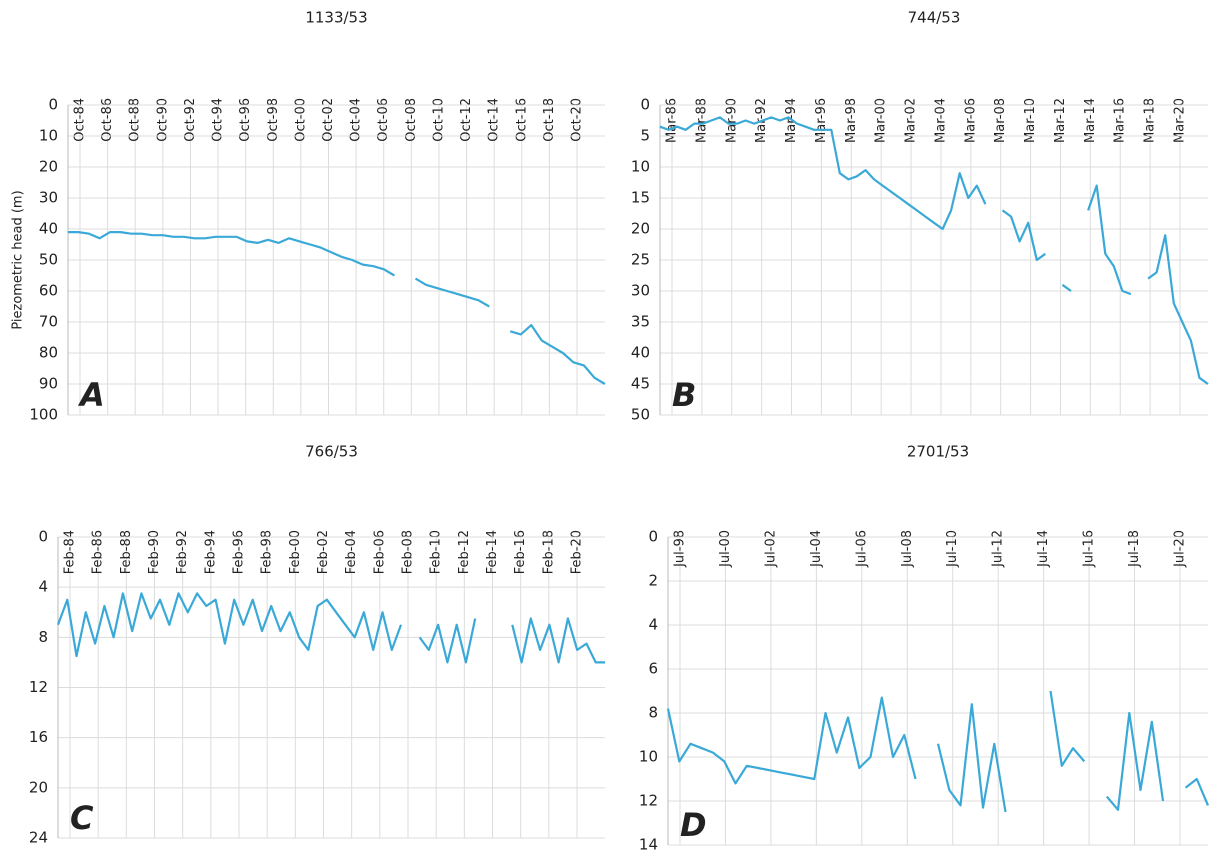 This screenshot has height=856, width=1211. I want to click on x-tick-label: Mar-06, so click(970, 120).